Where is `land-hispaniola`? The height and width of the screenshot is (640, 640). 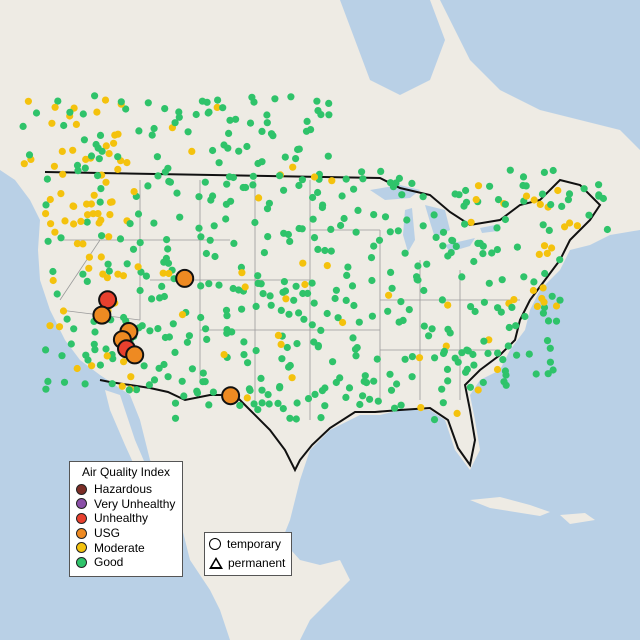 land-hispaniola is located at coordinates (577, 518).